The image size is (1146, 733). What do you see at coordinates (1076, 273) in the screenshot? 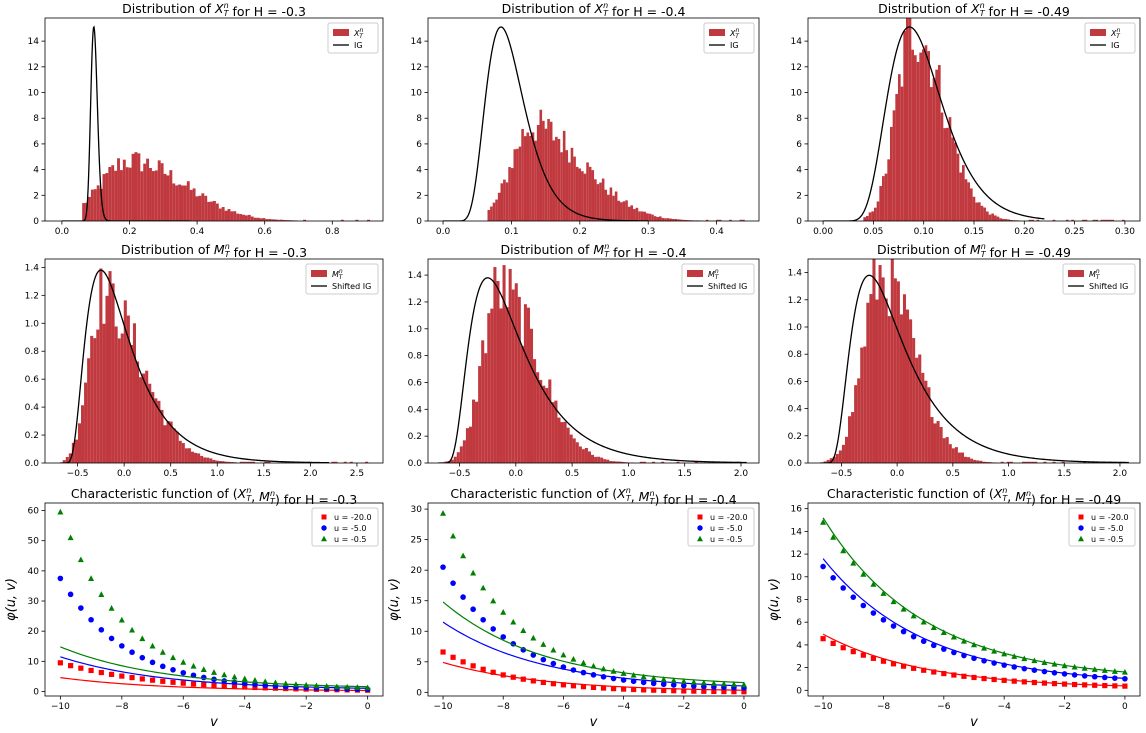
I see `legend-swatch-hist` at bounding box center [1076, 273].